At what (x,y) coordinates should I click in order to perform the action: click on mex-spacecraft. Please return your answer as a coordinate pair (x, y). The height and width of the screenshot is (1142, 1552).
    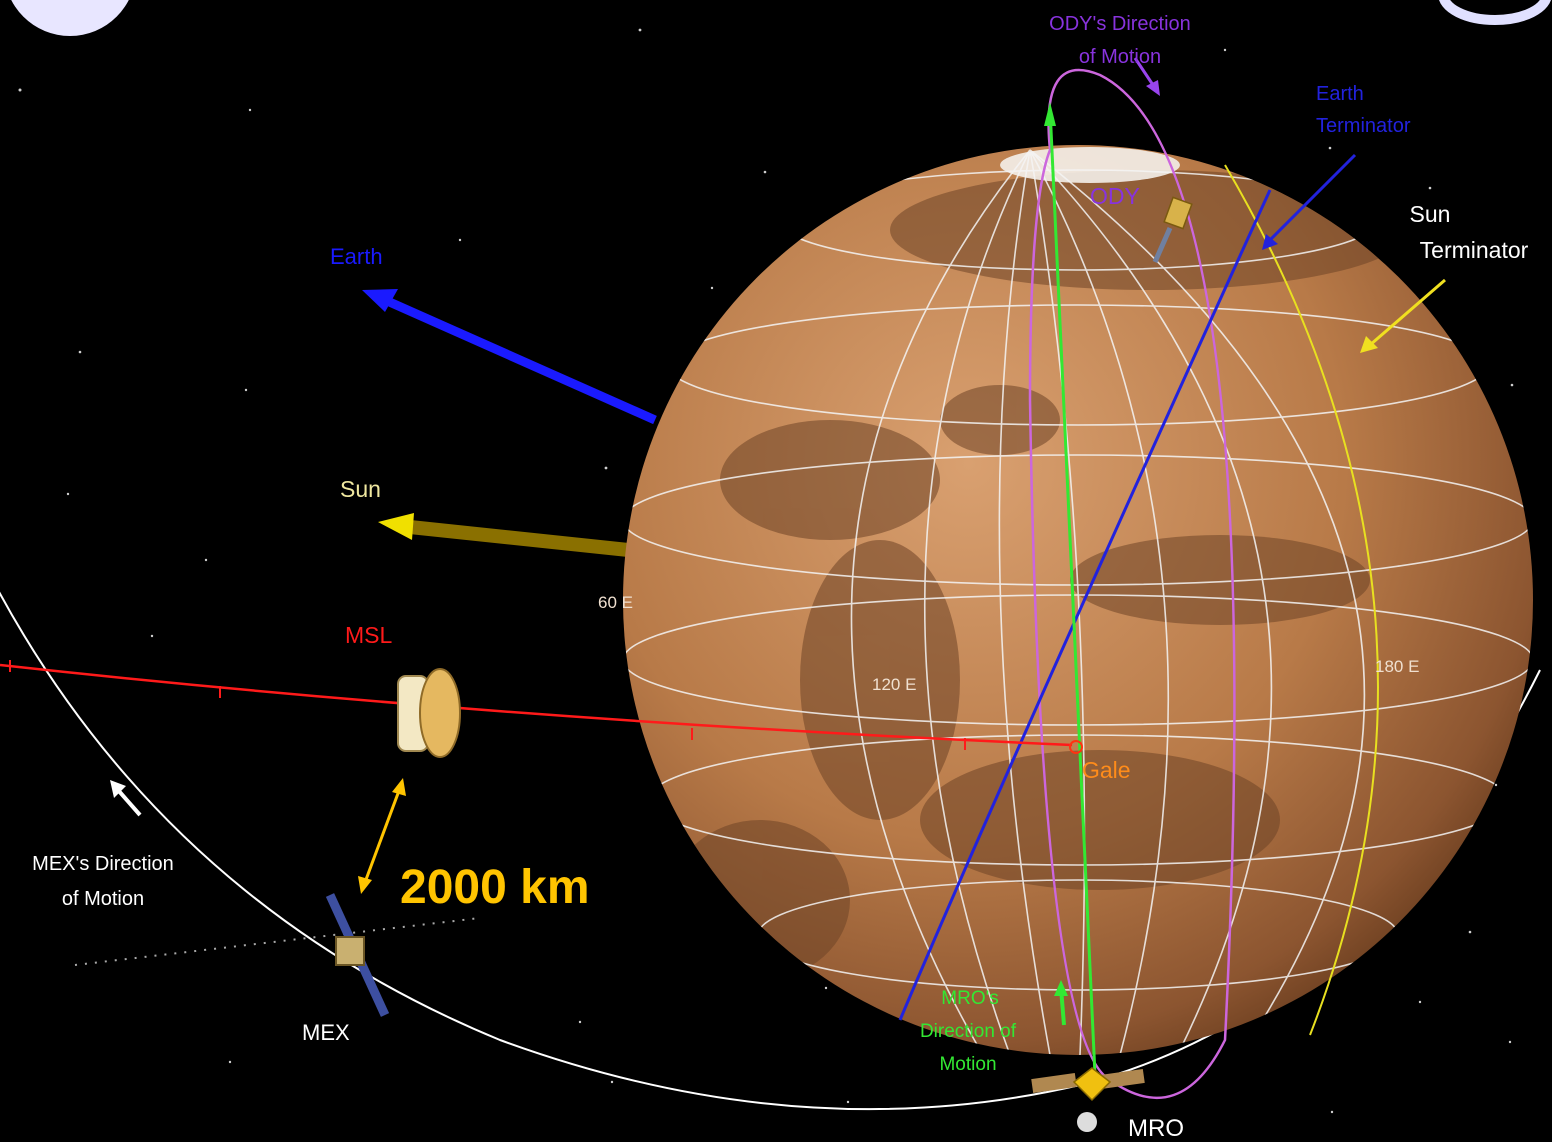
    Looking at the image, I should click on (357, 955).